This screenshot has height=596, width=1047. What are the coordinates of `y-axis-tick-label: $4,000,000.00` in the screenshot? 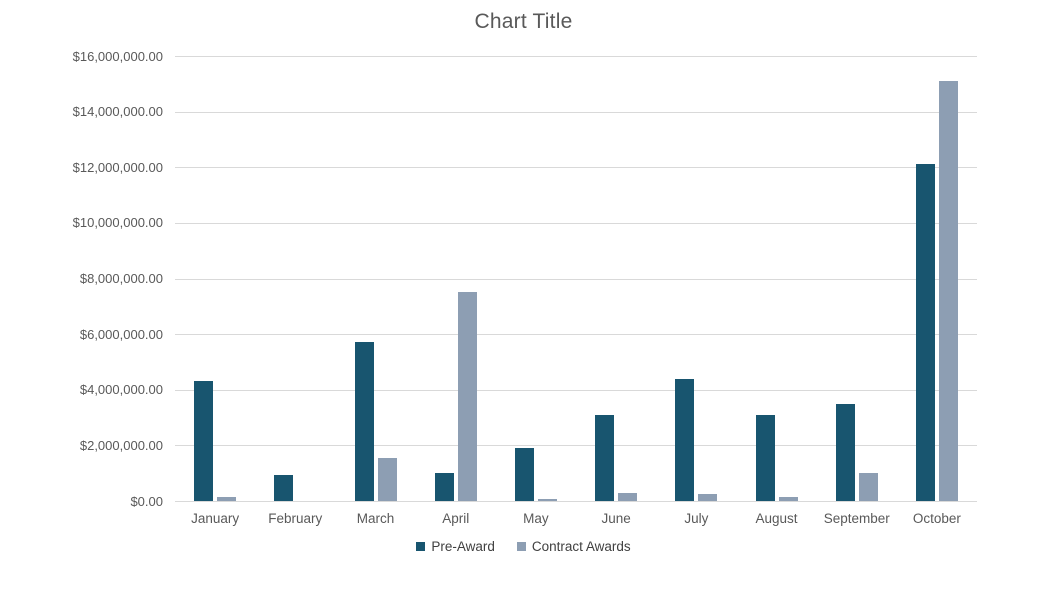 It's located at (121, 390).